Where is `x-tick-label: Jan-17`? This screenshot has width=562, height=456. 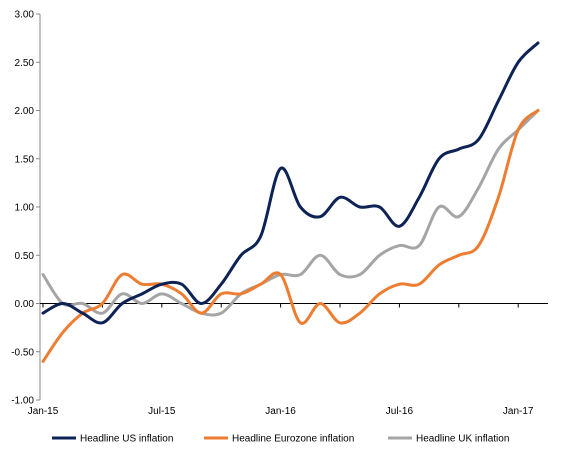 x-tick-label: Jan-17 is located at coordinates (518, 411).